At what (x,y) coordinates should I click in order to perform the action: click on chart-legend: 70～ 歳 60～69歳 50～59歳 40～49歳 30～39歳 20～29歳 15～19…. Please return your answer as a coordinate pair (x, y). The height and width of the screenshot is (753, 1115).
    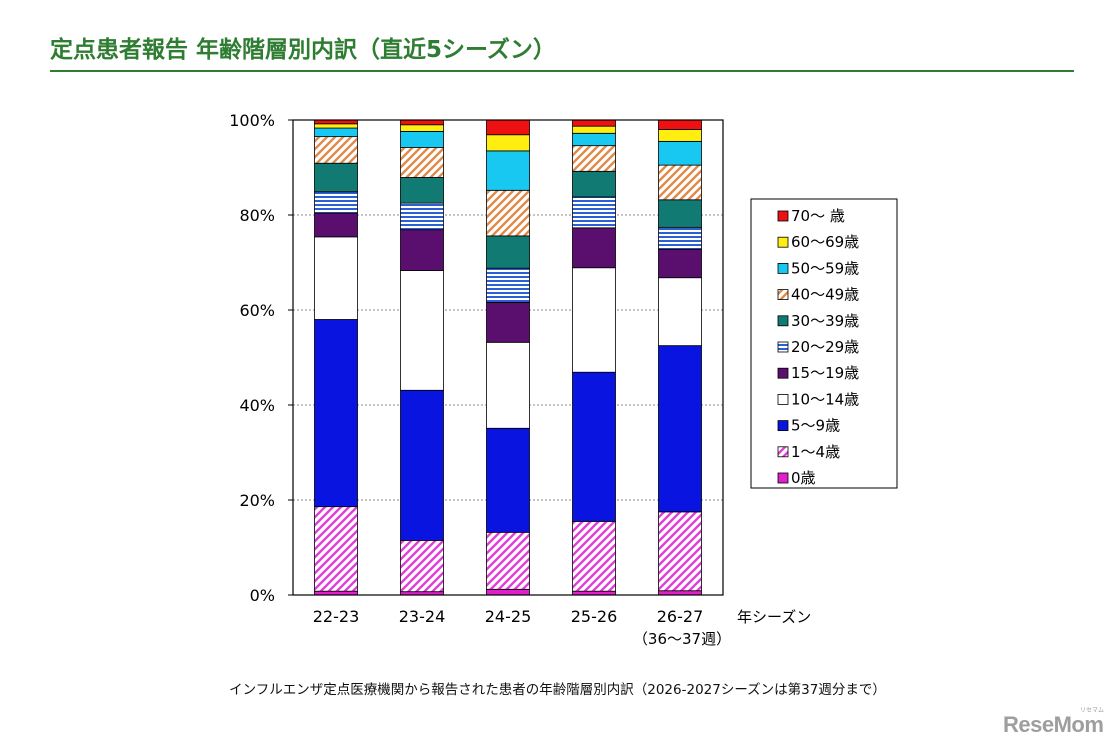
    Looking at the image, I should click on (824, 343).